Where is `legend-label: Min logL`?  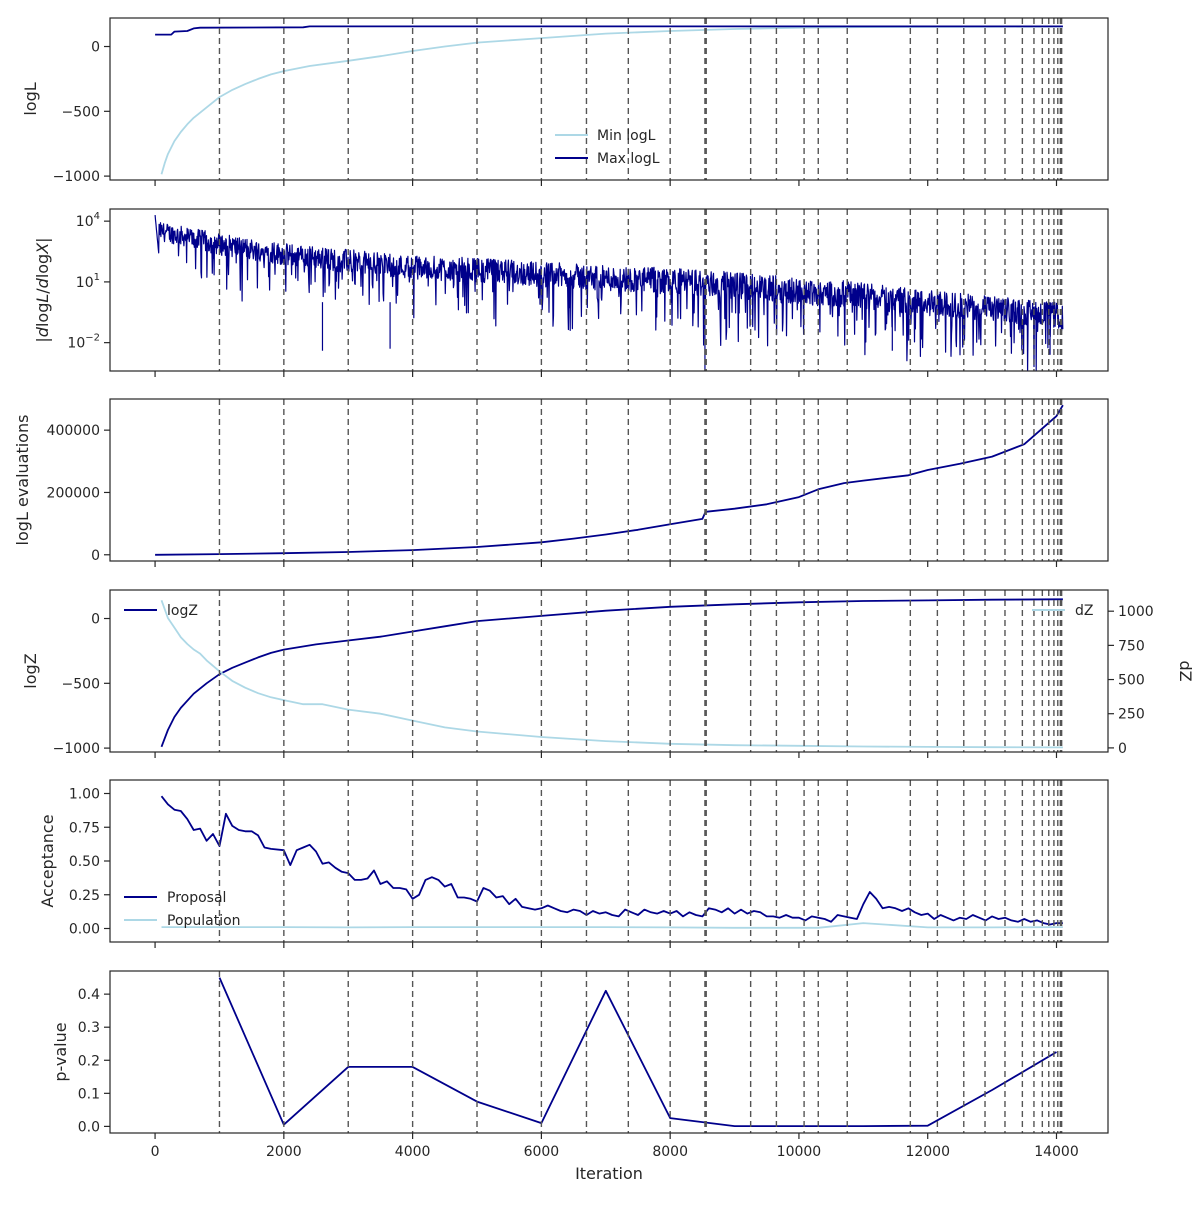
legend-label: Min logL is located at coordinates (626, 136).